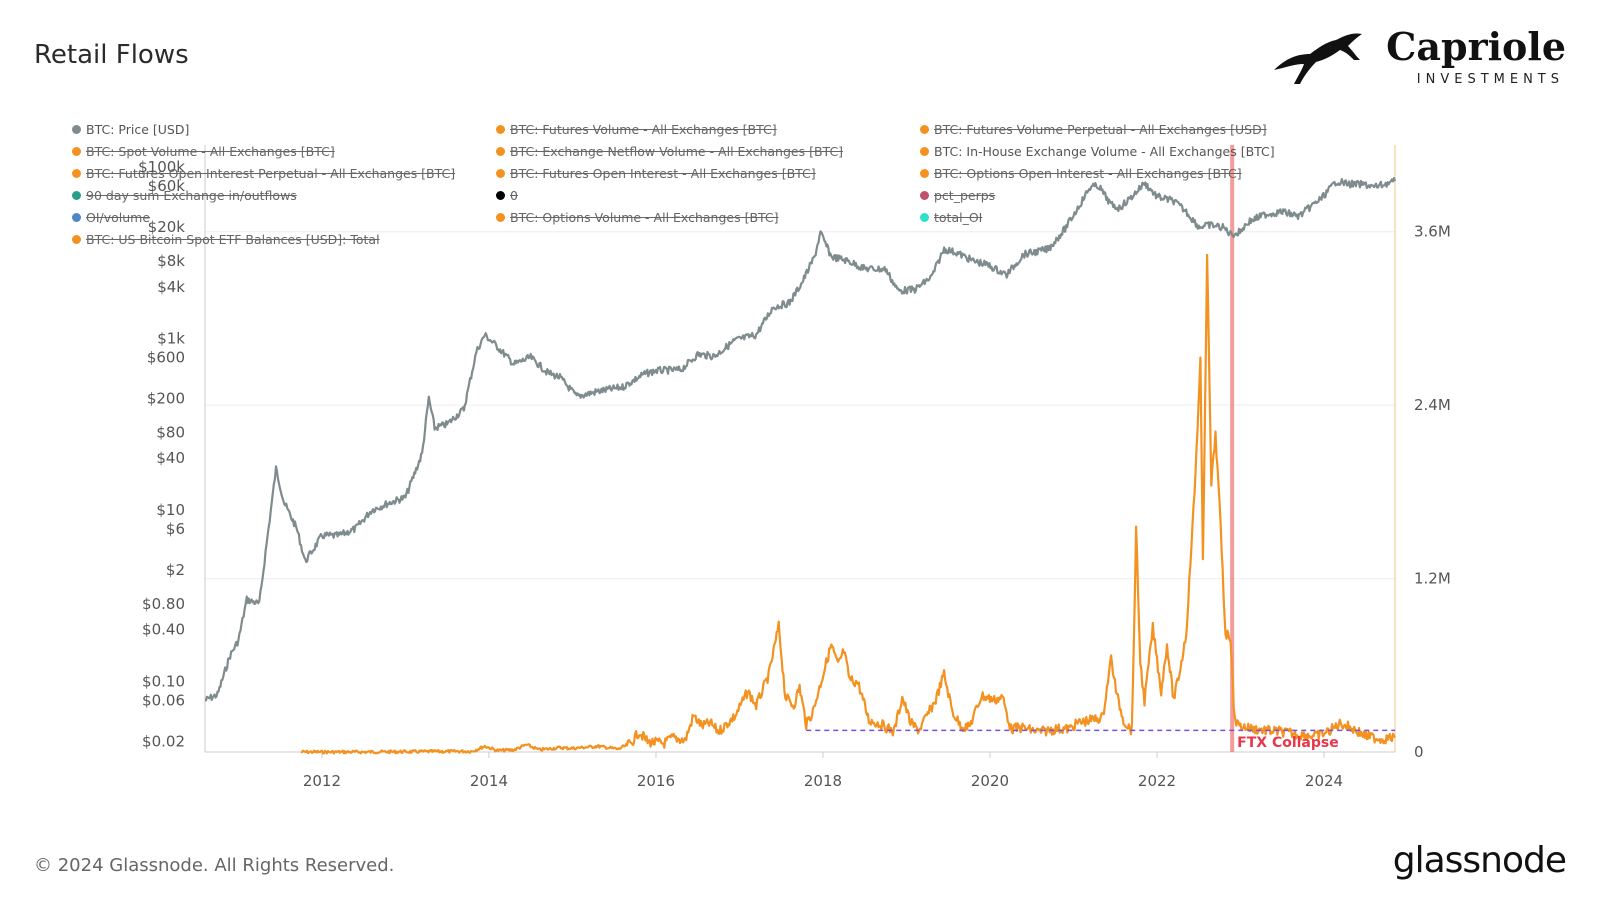  What do you see at coordinates (507, 195) in the screenshot?
I see `legend-item: 0` at bounding box center [507, 195].